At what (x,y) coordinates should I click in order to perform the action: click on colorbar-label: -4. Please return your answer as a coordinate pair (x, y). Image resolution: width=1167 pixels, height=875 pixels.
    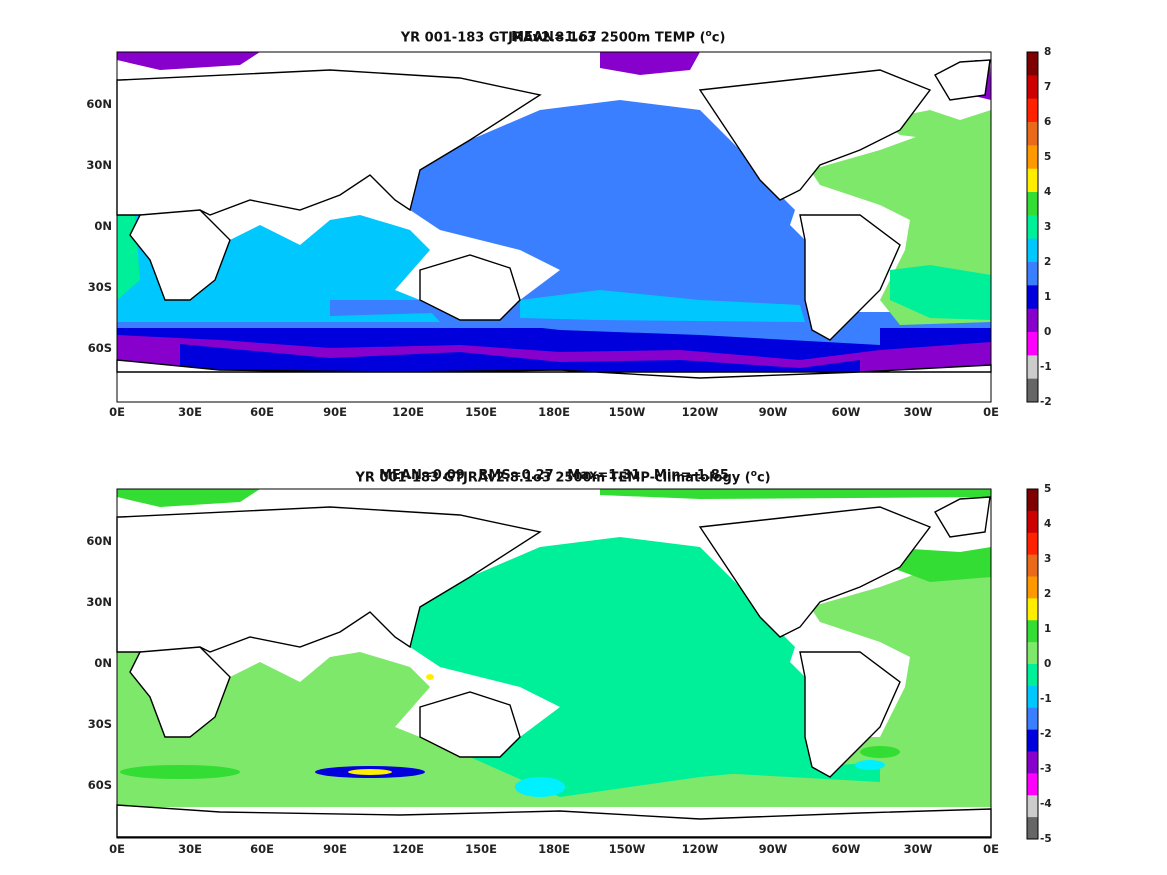
    Looking at the image, I should click on (1046, 804).